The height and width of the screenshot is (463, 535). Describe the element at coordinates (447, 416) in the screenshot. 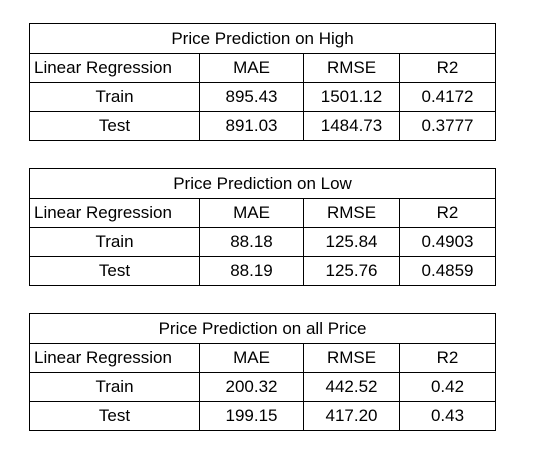

I see `cell-r2: 0.43` at that location.